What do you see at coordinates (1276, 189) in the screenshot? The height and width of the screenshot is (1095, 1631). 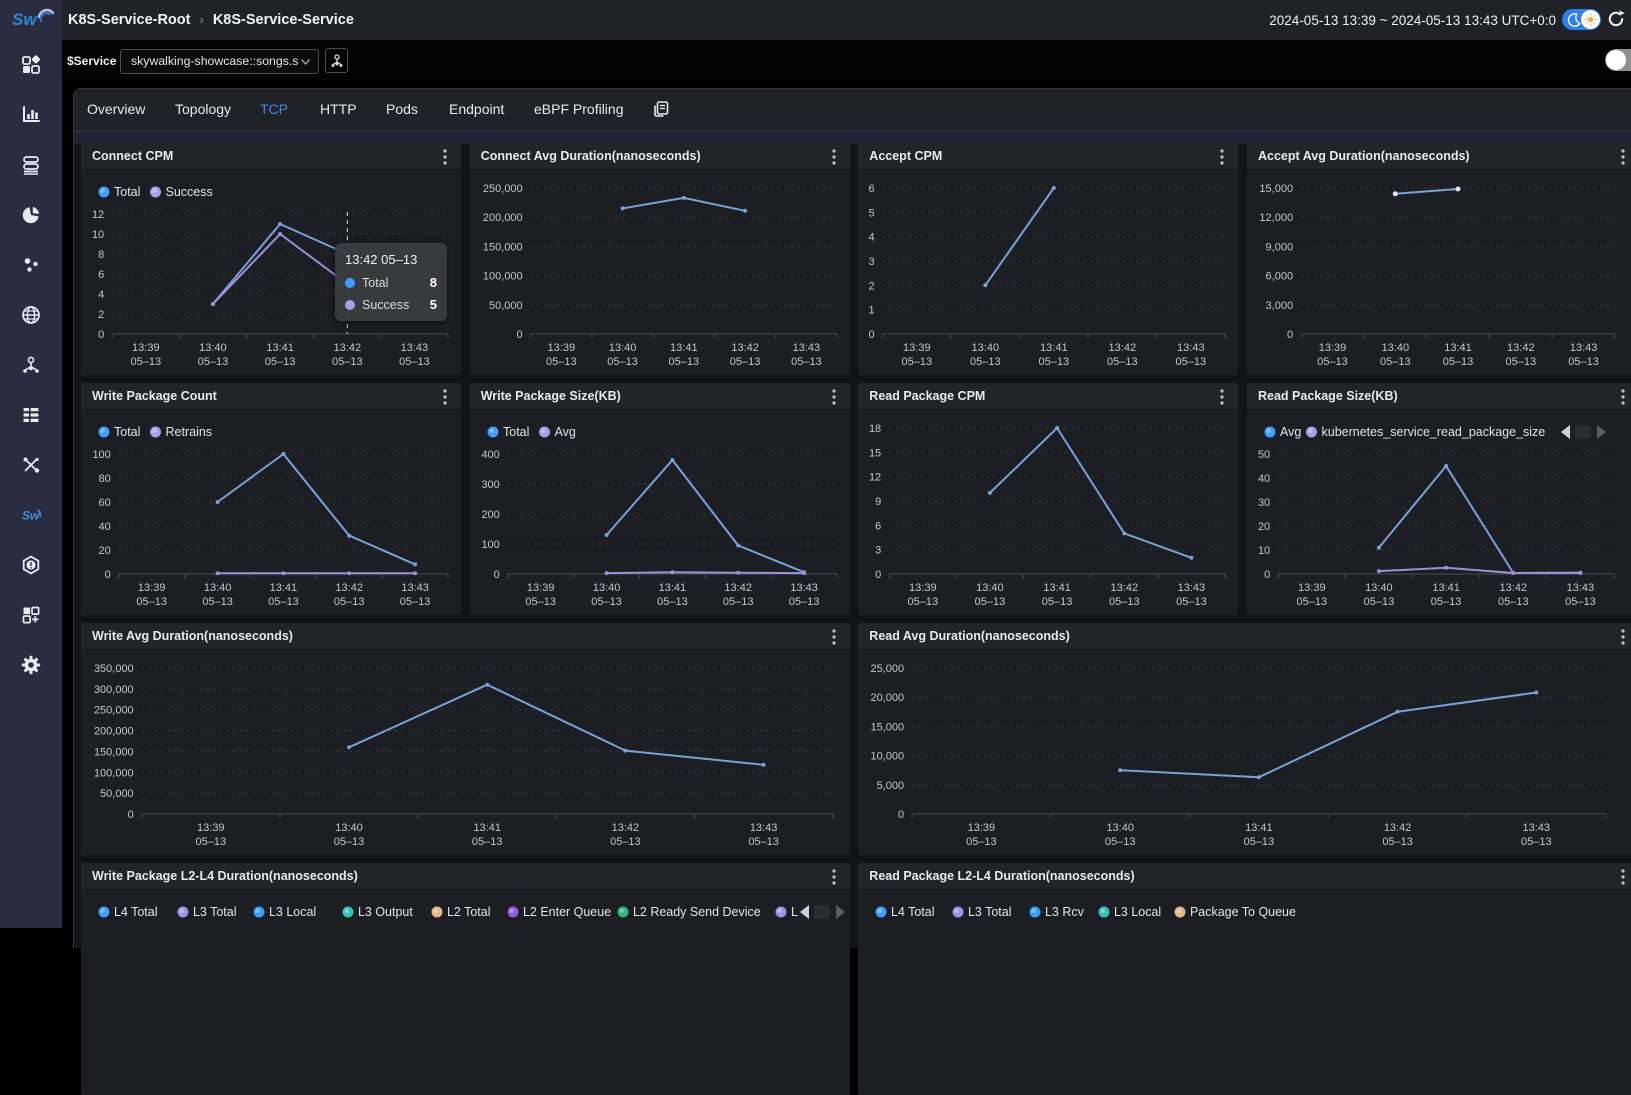 I see `svg-text: 15,000` at bounding box center [1276, 189].